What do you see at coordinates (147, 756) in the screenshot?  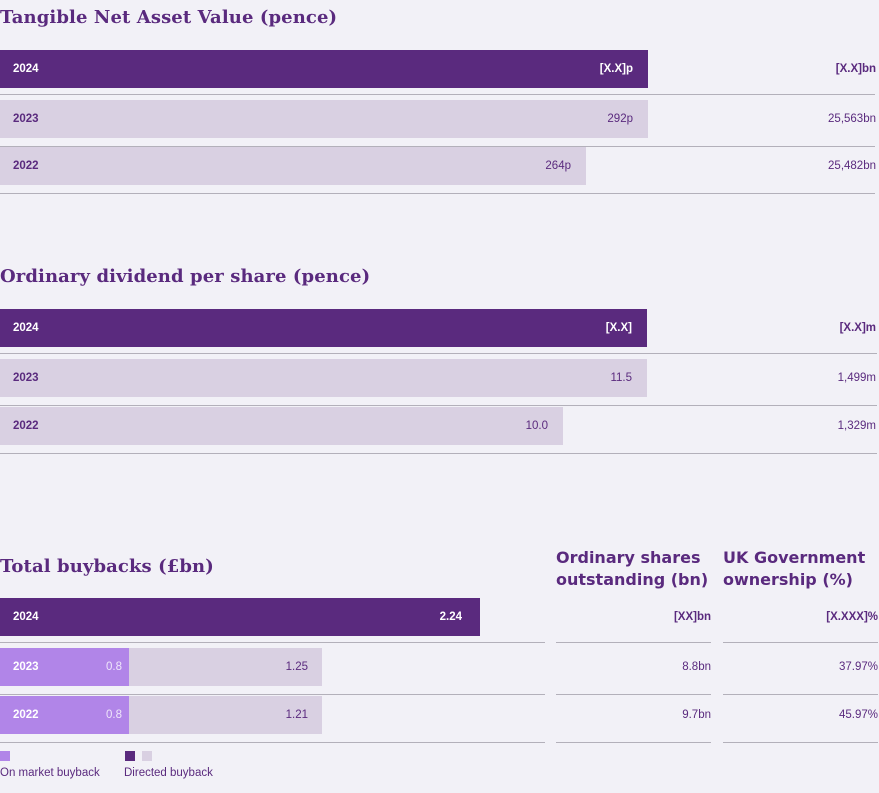 I see `legend-swatch-directed-light` at bounding box center [147, 756].